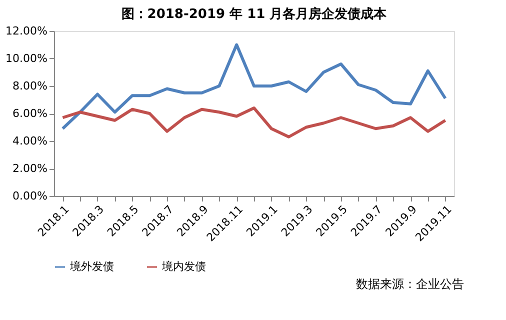 This screenshot has width=506, height=320. What do you see at coordinates (30, 168) in the screenshot?
I see `y-tick-label: 2.00%` at bounding box center [30, 168].